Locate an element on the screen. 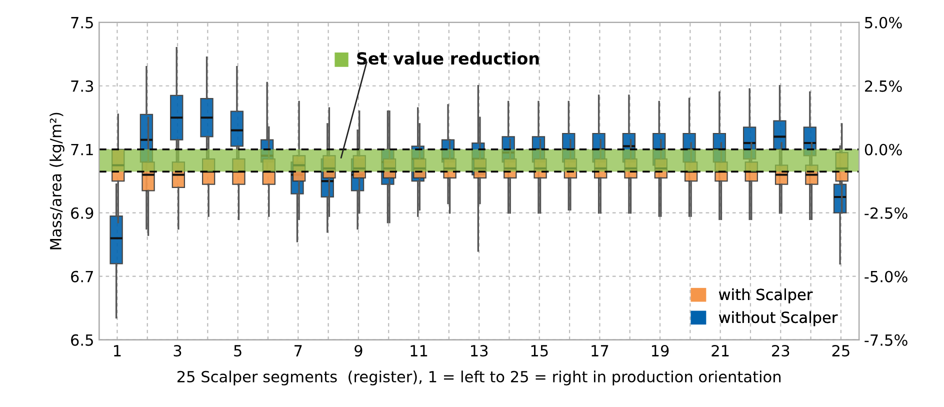 The image size is (944, 407). x-tick-label: 17 is located at coordinates (600, 350).